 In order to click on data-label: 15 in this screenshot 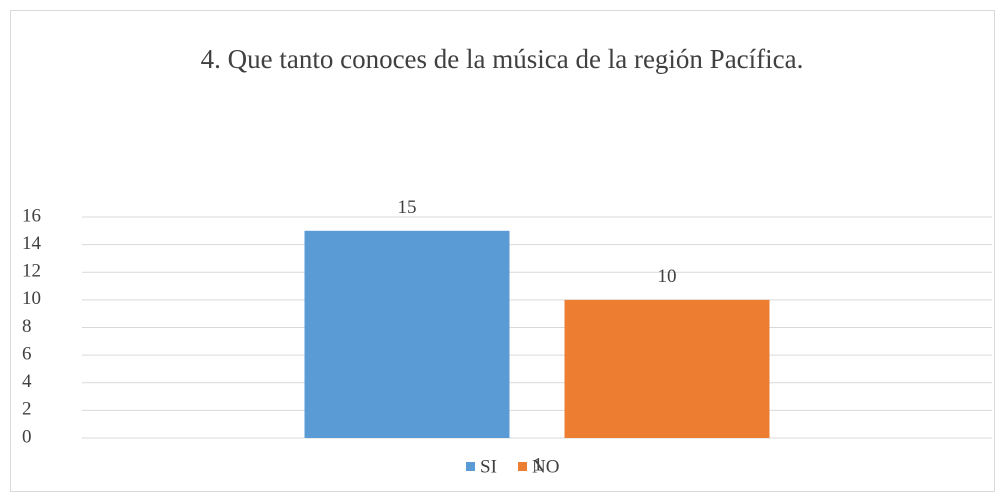, I will do `click(407, 207)`.